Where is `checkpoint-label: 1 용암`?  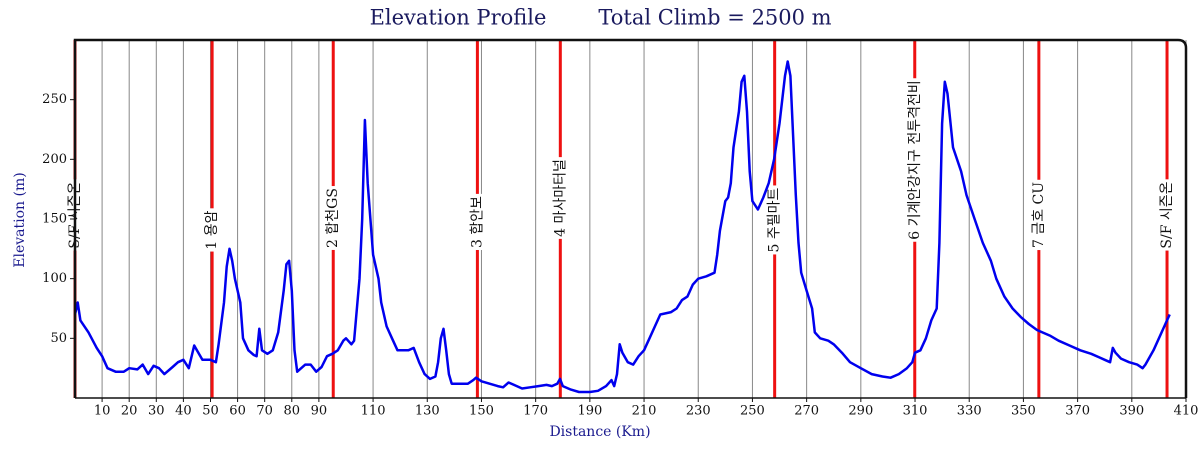
checkpoint-label: 1 용암 is located at coordinates (212, 229).